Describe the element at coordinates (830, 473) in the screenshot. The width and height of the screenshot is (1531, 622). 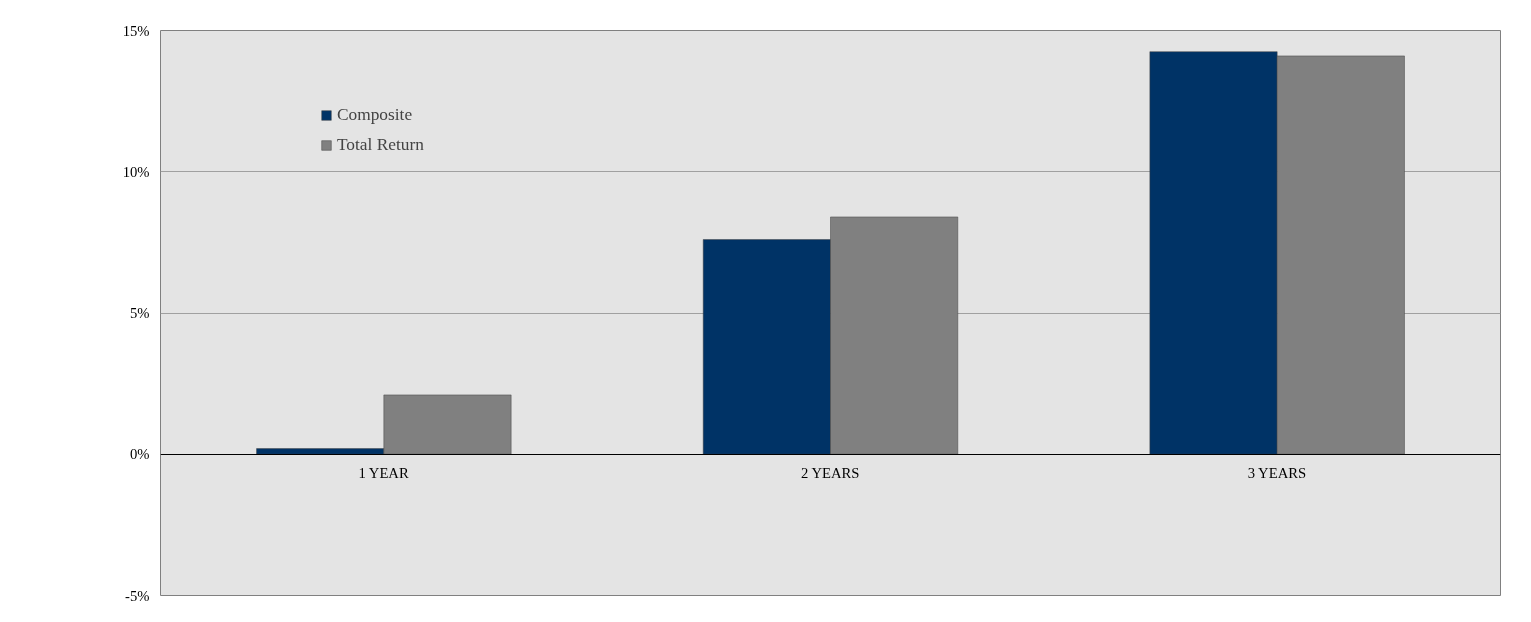
I see `x-tick-label: 2 YEARS` at that location.